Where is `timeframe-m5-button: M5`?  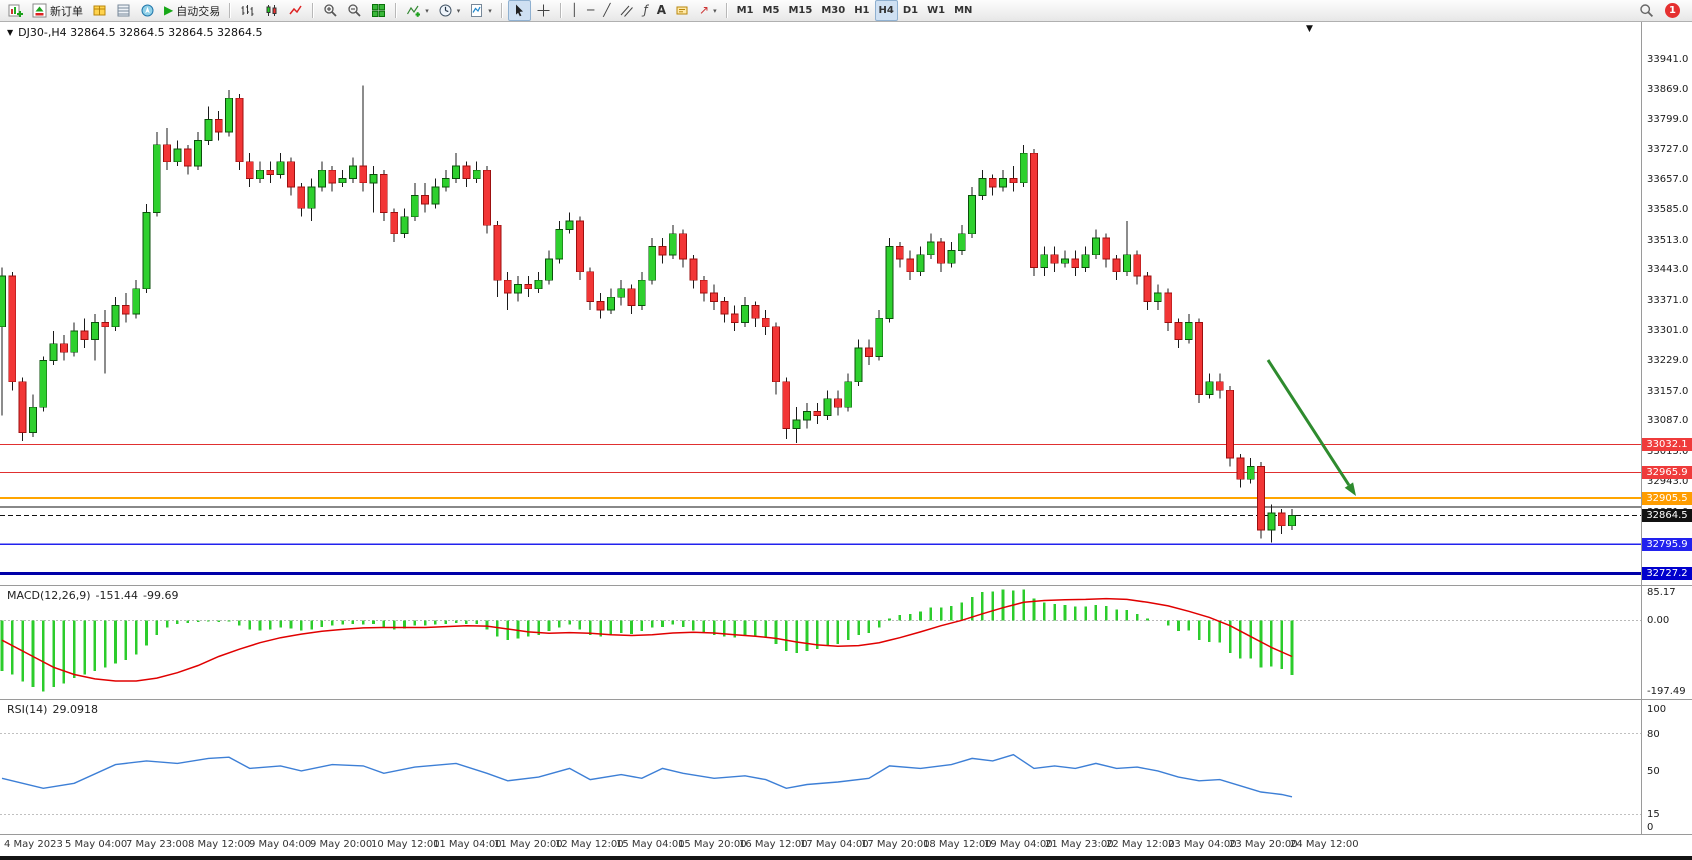 timeframe-m5-button: M5 is located at coordinates (771, 10).